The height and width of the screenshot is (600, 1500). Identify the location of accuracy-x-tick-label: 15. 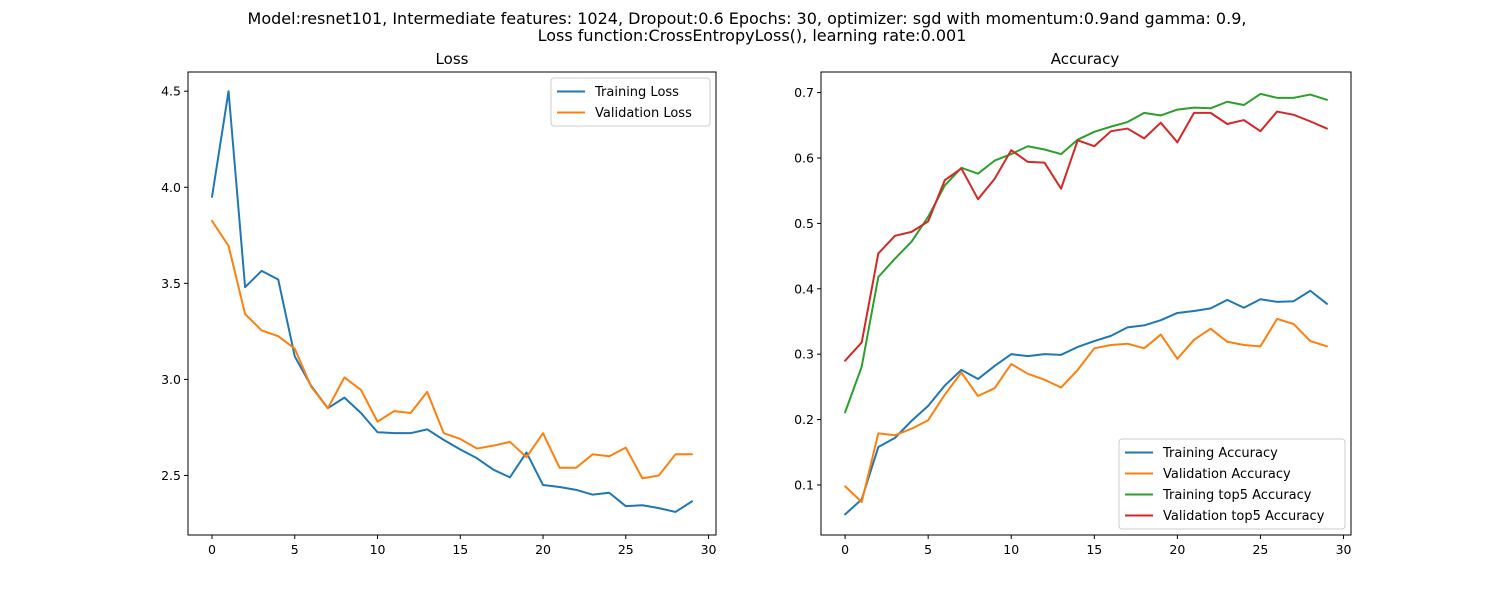
(1094, 549).